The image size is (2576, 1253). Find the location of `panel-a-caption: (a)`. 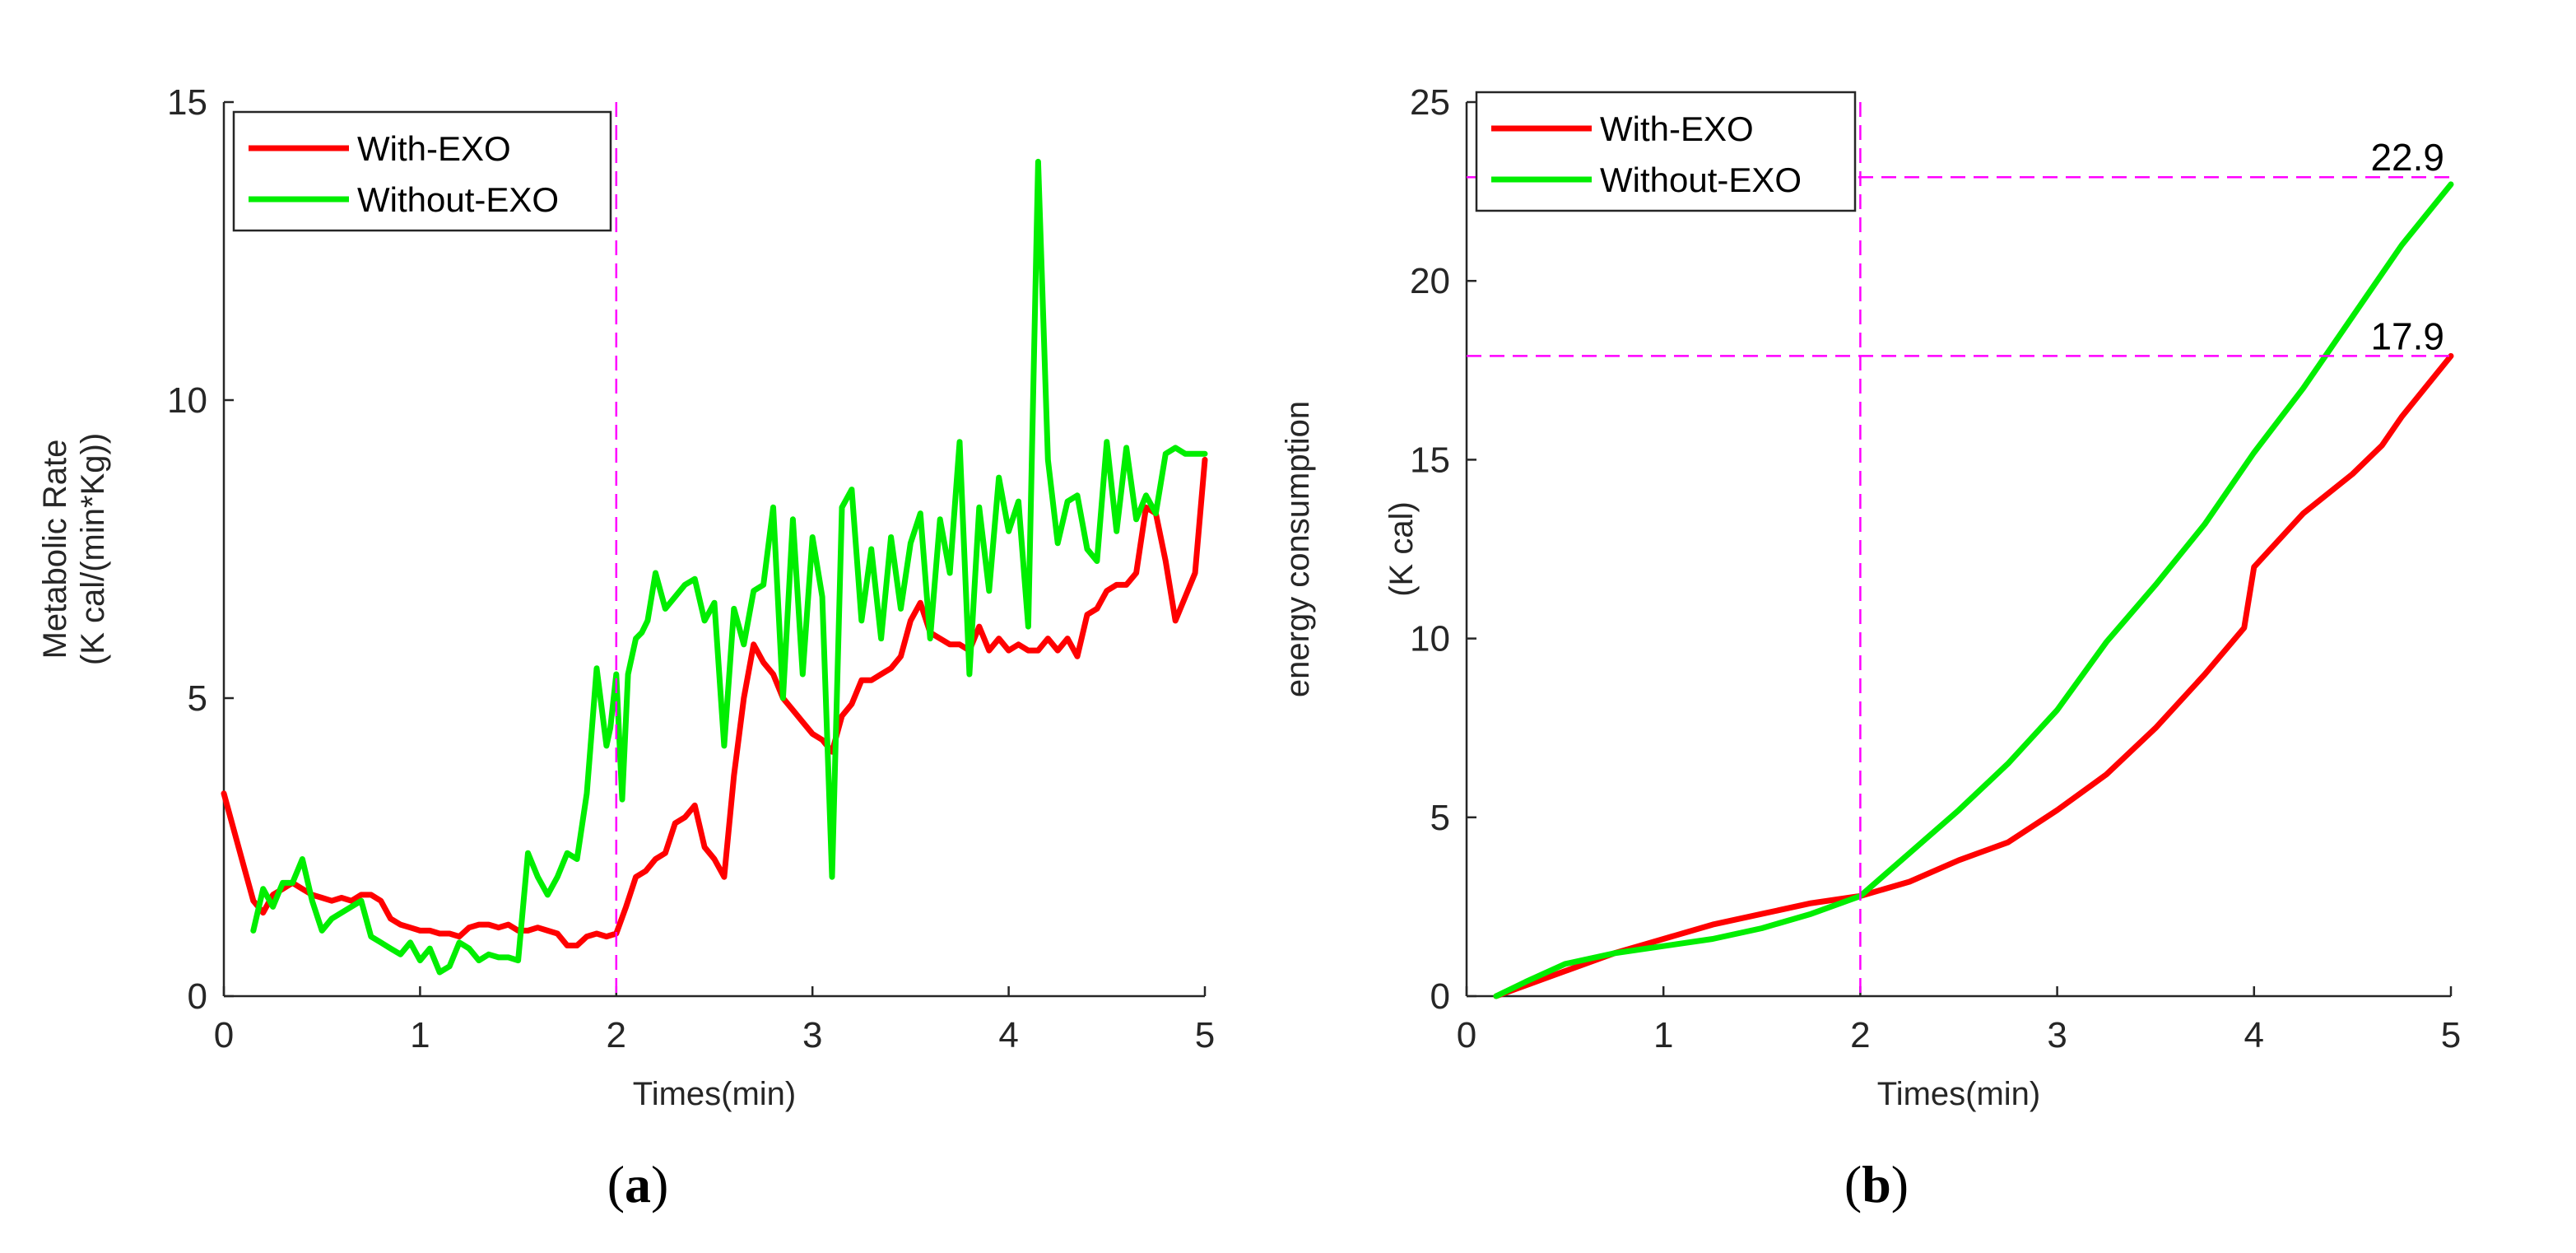

panel-a-caption: (a) is located at coordinates (638, 1184).